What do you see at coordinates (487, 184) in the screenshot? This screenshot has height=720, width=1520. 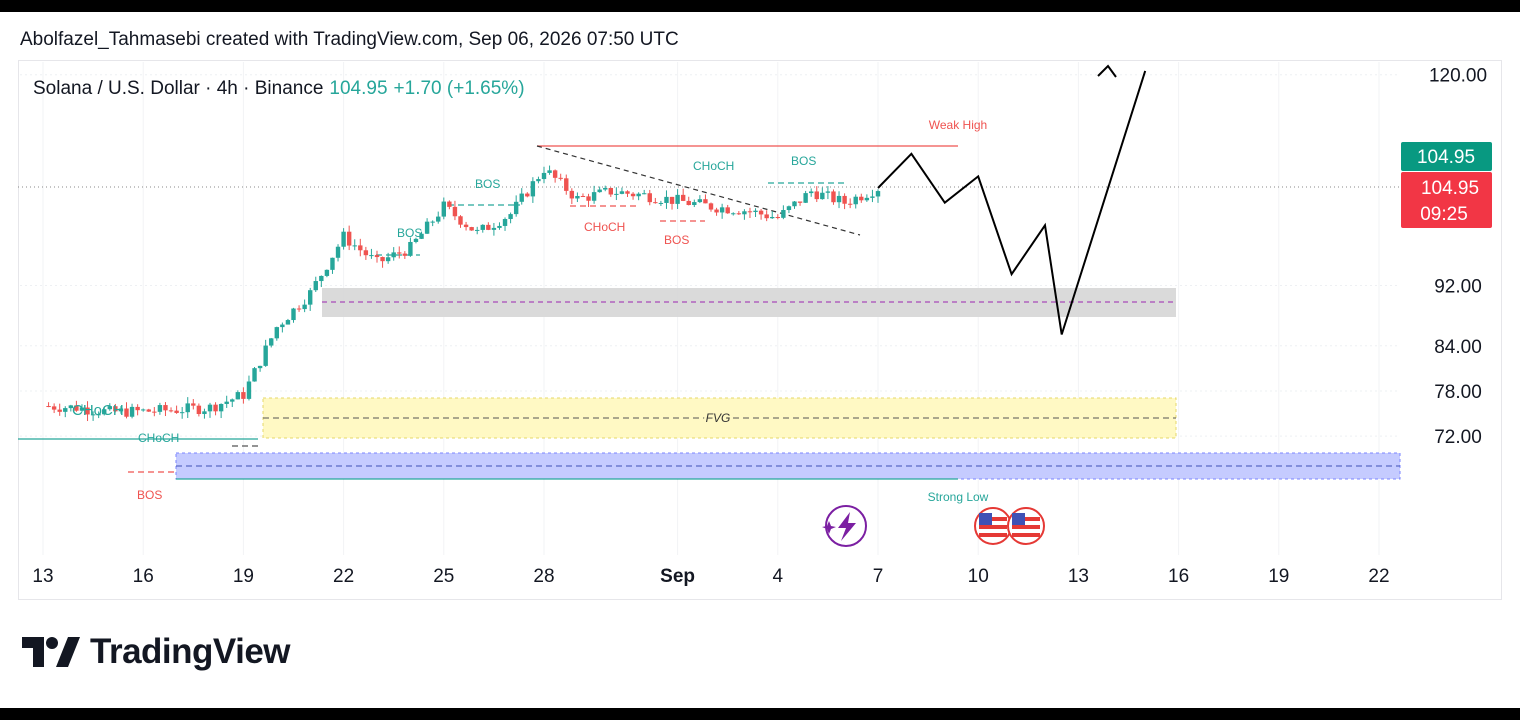 I see `annotation-bos-2: BOS` at bounding box center [487, 184].